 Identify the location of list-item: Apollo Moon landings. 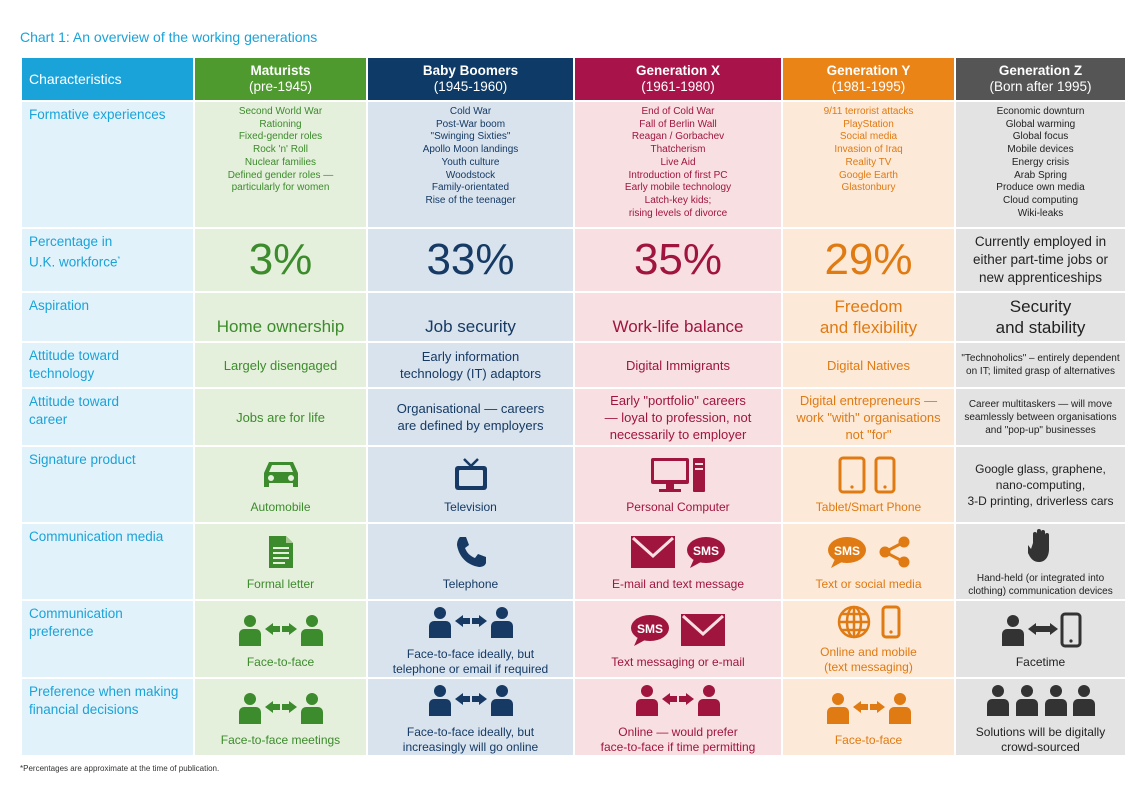
(470, 150).